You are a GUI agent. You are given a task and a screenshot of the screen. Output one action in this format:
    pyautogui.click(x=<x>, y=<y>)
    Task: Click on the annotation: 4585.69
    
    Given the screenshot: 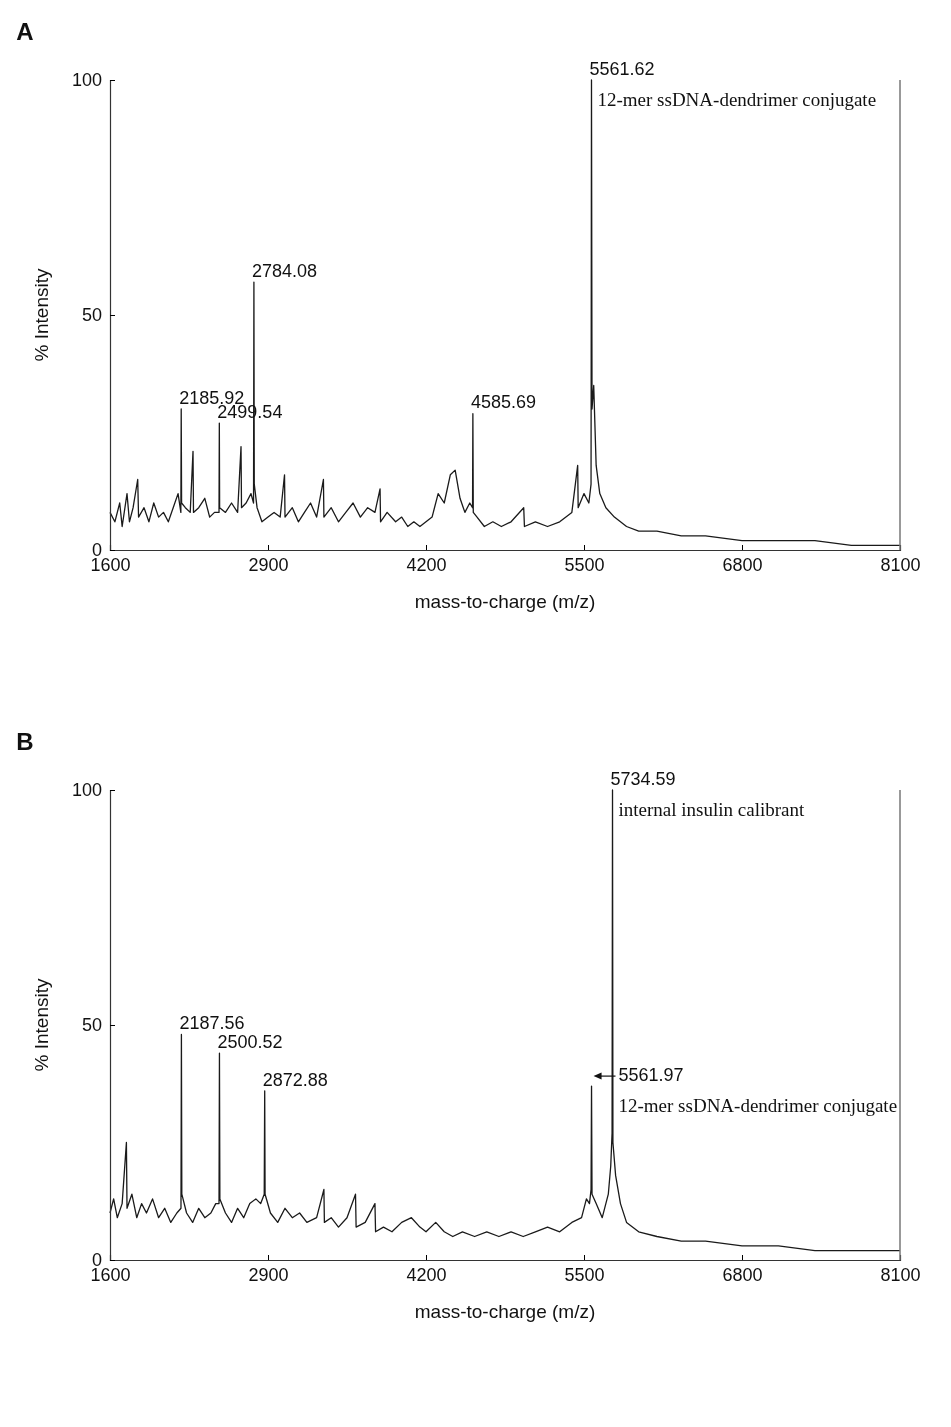 What is the action you would take?
    pyautogui.click(x=503, y=402)
    